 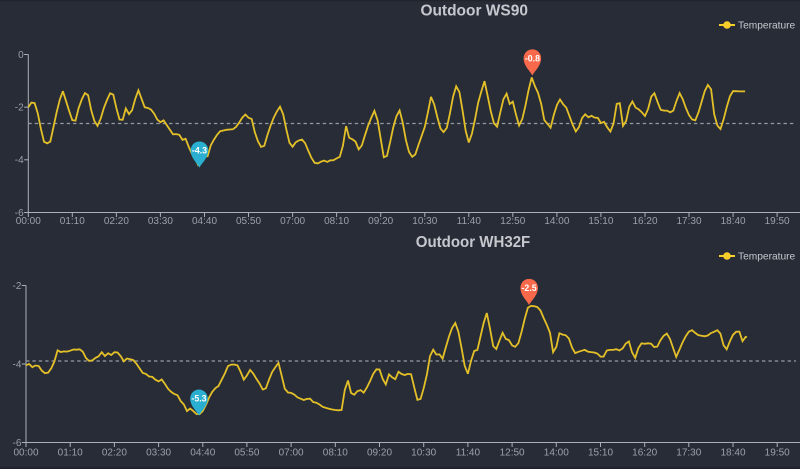 I want to click on svg-text: -0.8, so click(x=532, y=58).